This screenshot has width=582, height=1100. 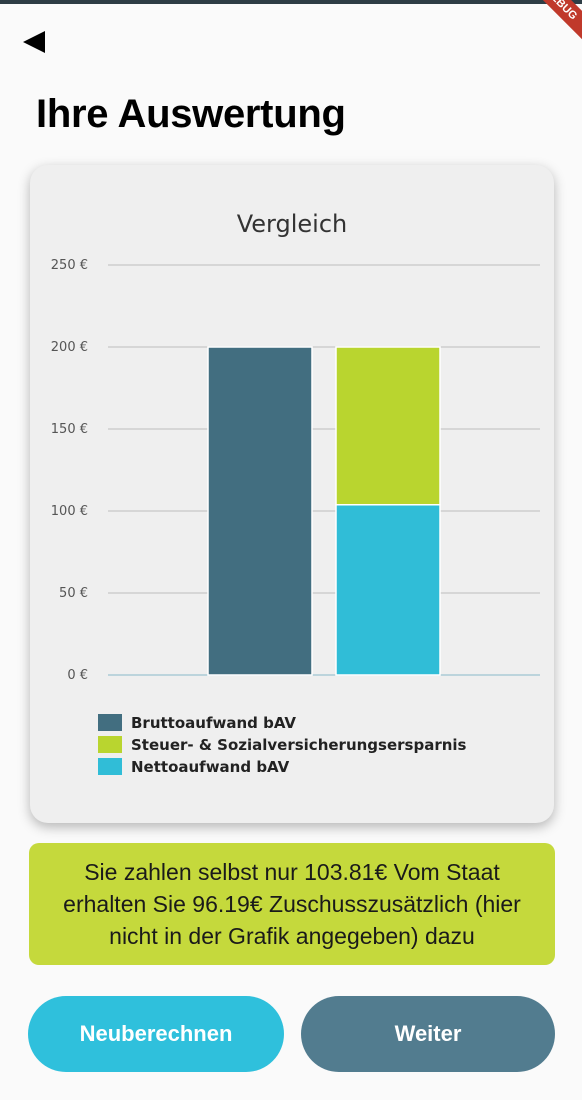 I want to click on y-tick-label: 100 €, so click(x=69, y=511).